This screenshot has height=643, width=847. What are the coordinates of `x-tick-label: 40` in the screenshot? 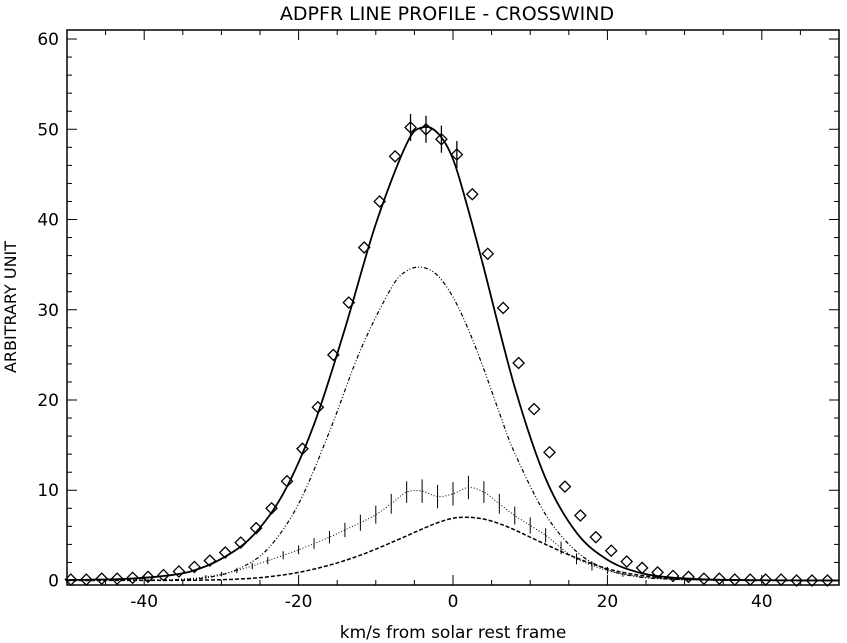 It's located at (762, 602).